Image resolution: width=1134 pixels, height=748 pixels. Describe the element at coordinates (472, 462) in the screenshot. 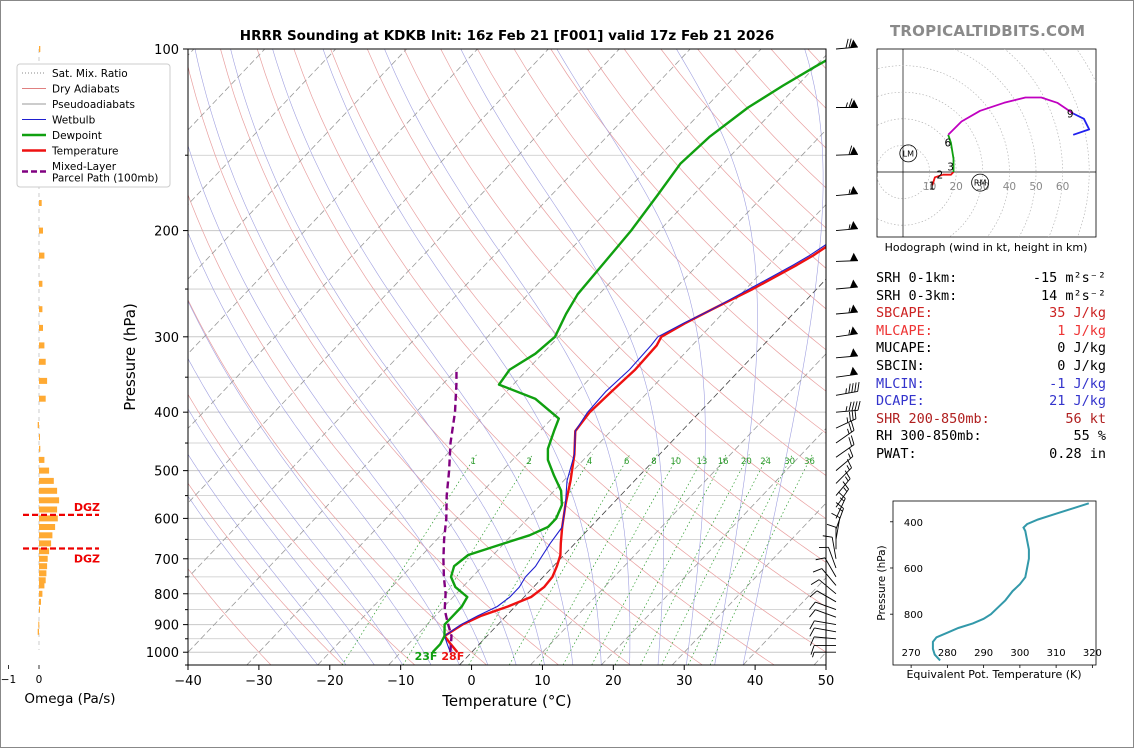

I see `mixing-ratio-label: 1` at that location.